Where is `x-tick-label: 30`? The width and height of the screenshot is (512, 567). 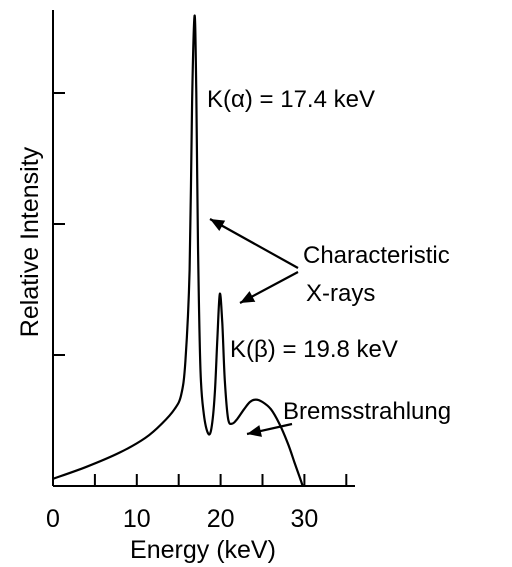
x-tick-label: 30 is located at coordinates (304, 519).